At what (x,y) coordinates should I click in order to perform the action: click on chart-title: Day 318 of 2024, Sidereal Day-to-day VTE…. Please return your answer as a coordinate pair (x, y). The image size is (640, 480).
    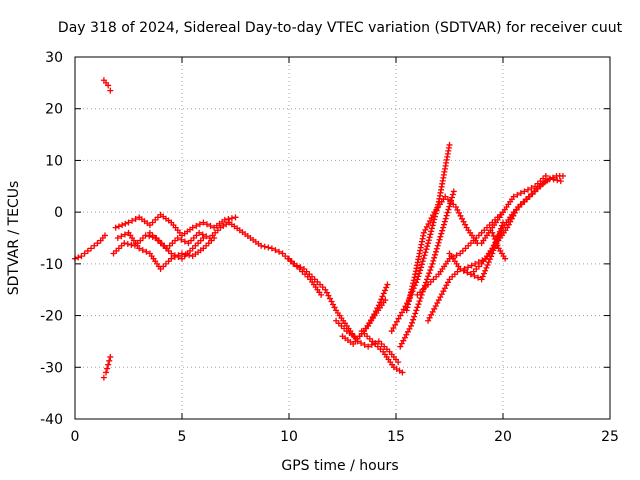
    Looking at the image, I should click on (340, 28).